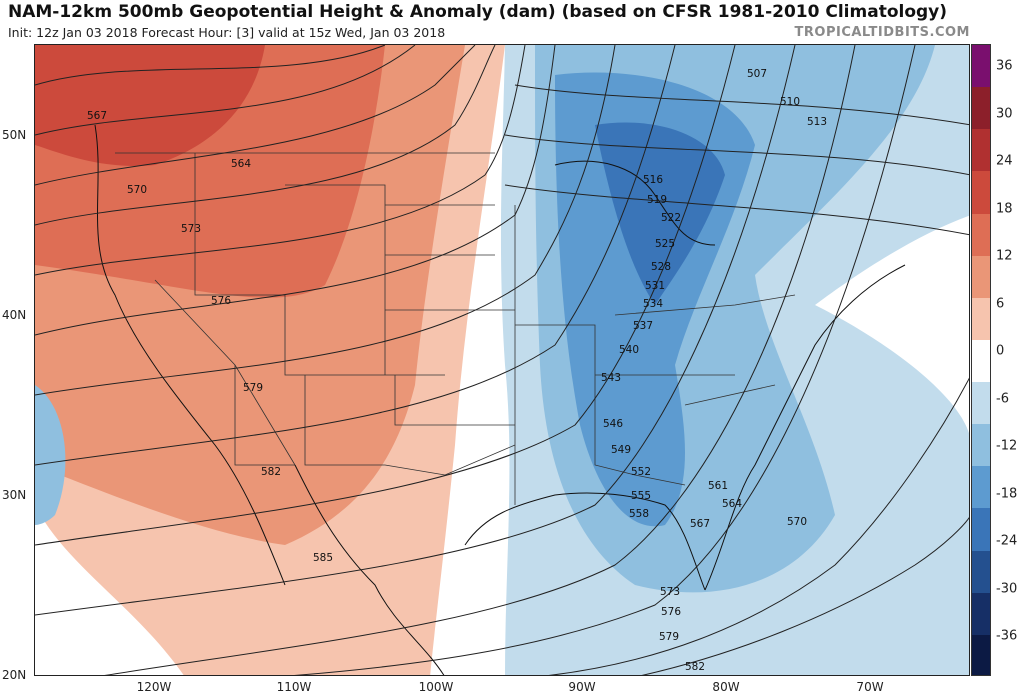 The image size is (1024, 696). I want to click on contour-label: 516, so click(653, 180).